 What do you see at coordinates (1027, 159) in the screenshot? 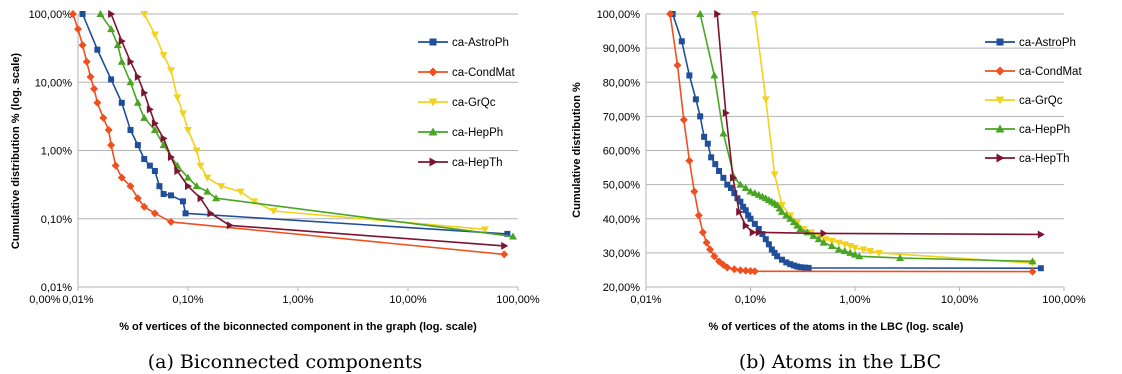
I see `legend-item-ca-hepth: ca-HepTh` at bounding box center [1027, 159].